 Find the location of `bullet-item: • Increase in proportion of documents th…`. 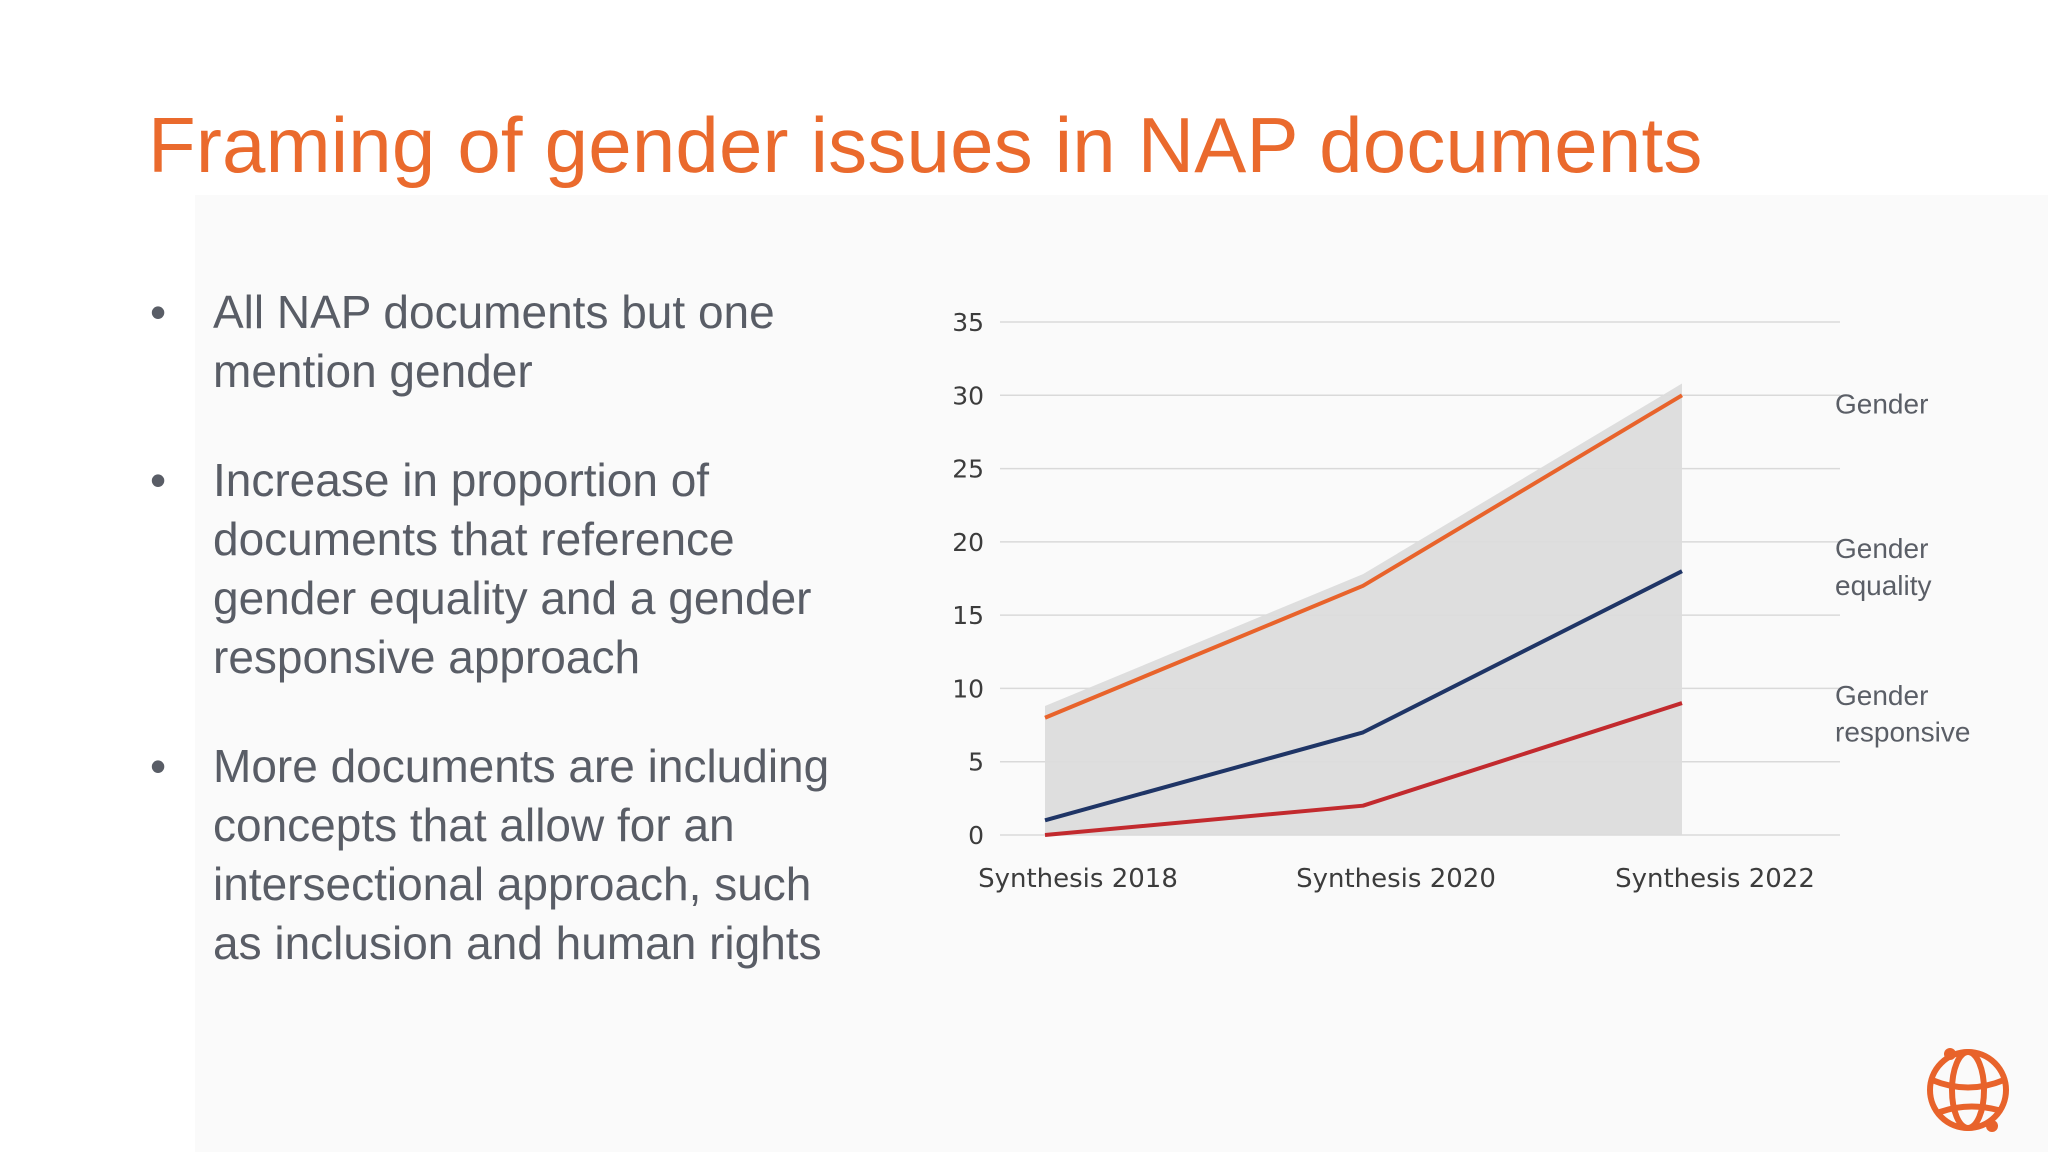

bullet-item: • Increase in proportion of documents th… is located at coordinates (520, 569).